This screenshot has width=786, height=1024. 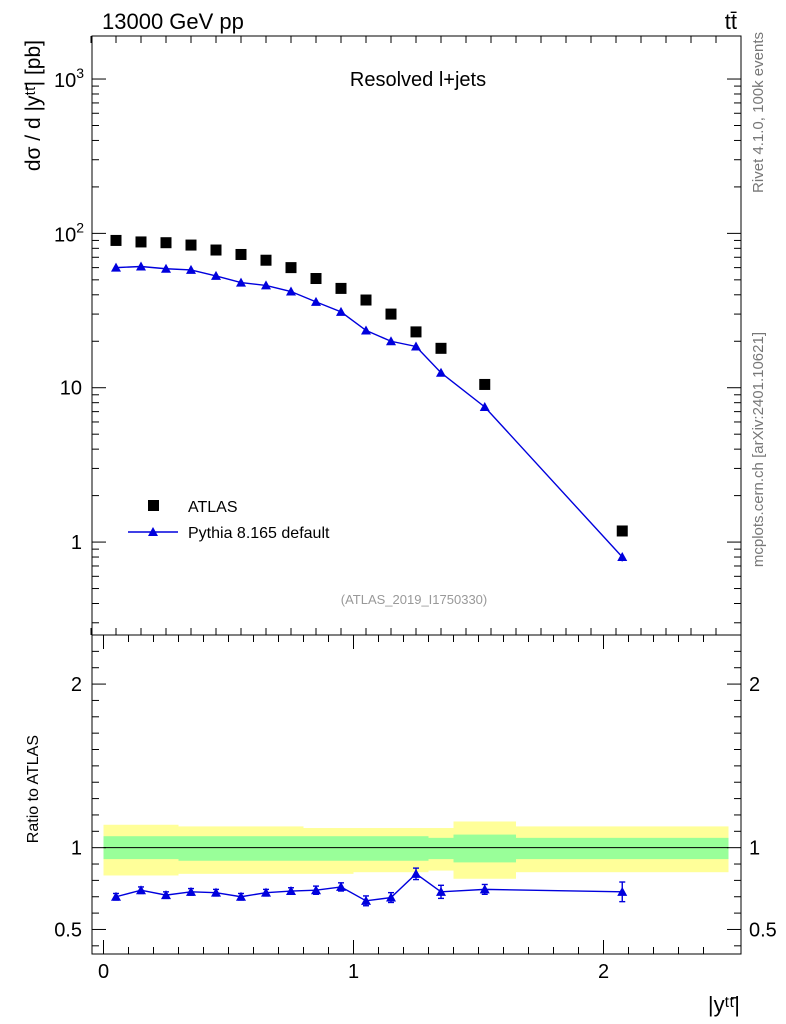 I want to click on ratio-mc-line, so click(x=369, y=887).